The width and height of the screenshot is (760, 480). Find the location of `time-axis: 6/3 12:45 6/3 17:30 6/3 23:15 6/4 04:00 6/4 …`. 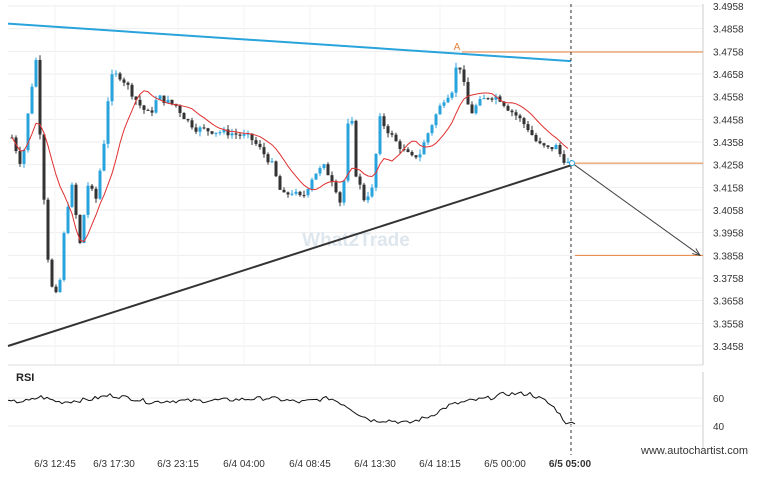

time-axis: 6/3 12:45 6/3 17:30 6/3 23:15 6/4 04:00 6/4 … is located at coordinates (312, 464).